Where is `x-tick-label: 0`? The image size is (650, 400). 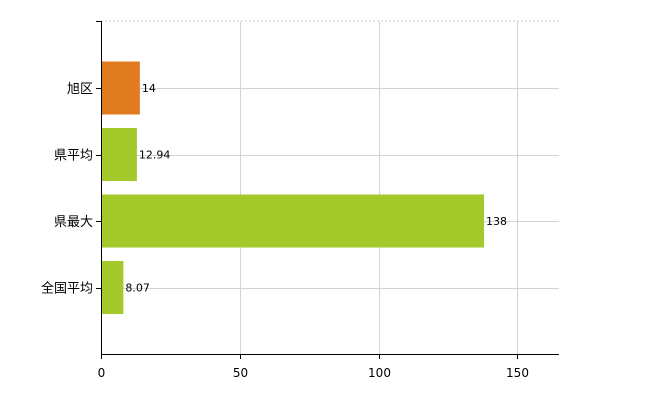 x-tick-label: 0 is located at coordinates (102, 373).